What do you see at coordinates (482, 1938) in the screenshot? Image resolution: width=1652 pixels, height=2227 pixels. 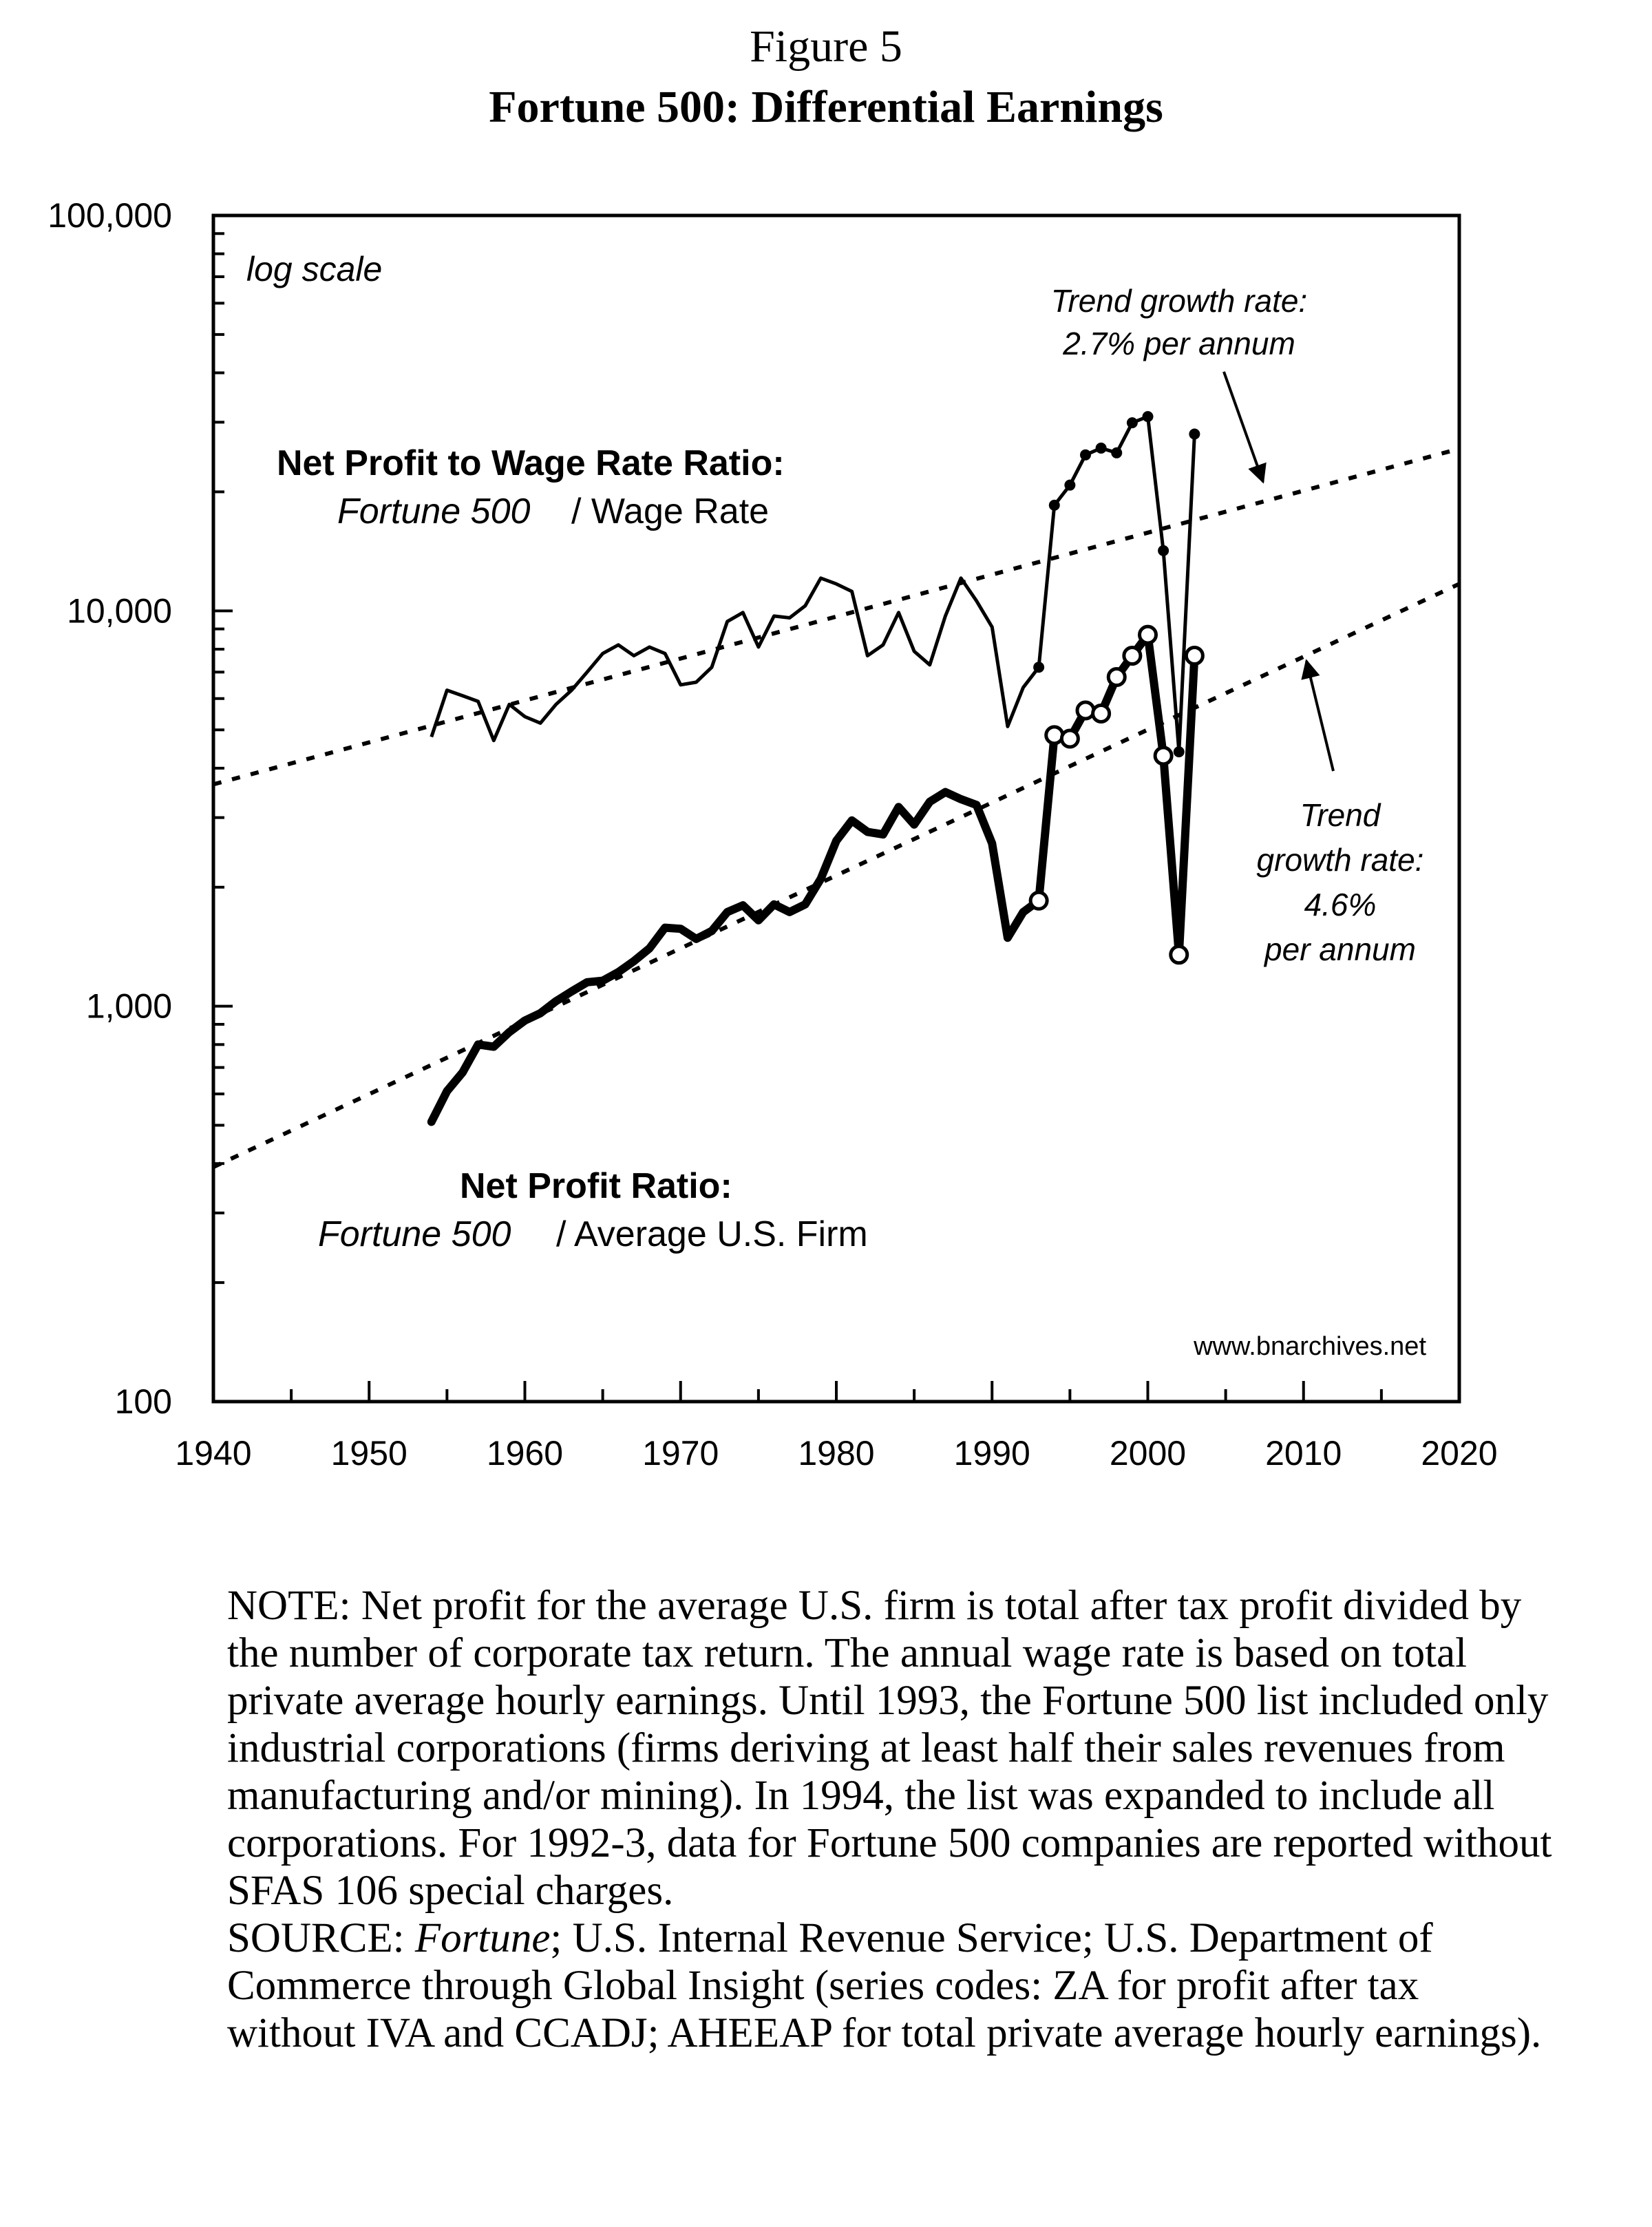 I see `source-italic: Fortune` at bounding box center [482, 1938].